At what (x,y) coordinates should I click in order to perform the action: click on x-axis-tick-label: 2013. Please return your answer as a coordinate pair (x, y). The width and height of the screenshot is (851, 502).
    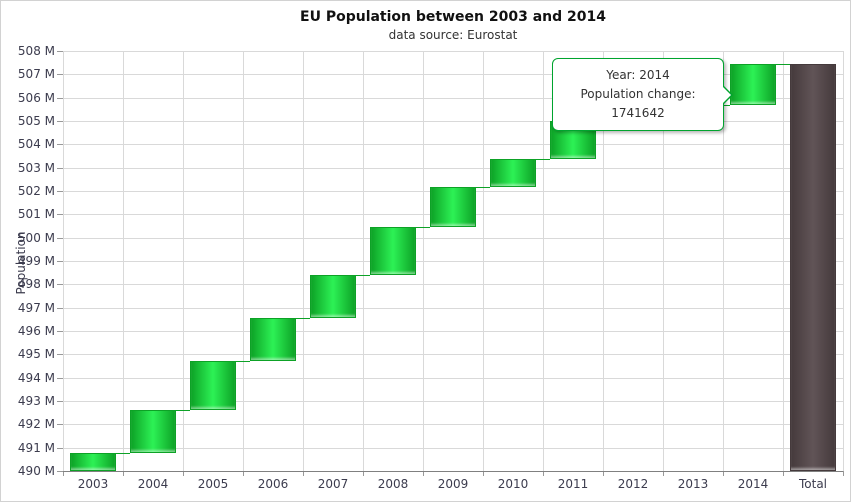
    Looking at the image, I should click on (693, 484).